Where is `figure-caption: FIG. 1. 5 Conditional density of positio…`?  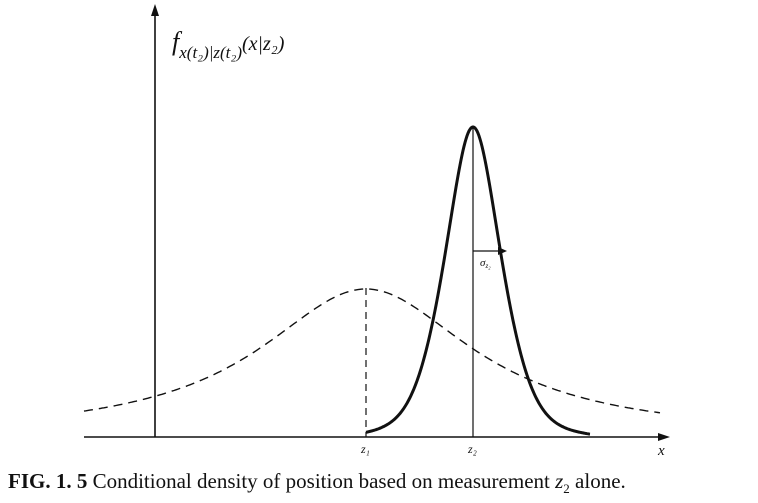
figure-caption: FIG. 1. 5 Conditional density of positio… is located at coordinates (382, 485).